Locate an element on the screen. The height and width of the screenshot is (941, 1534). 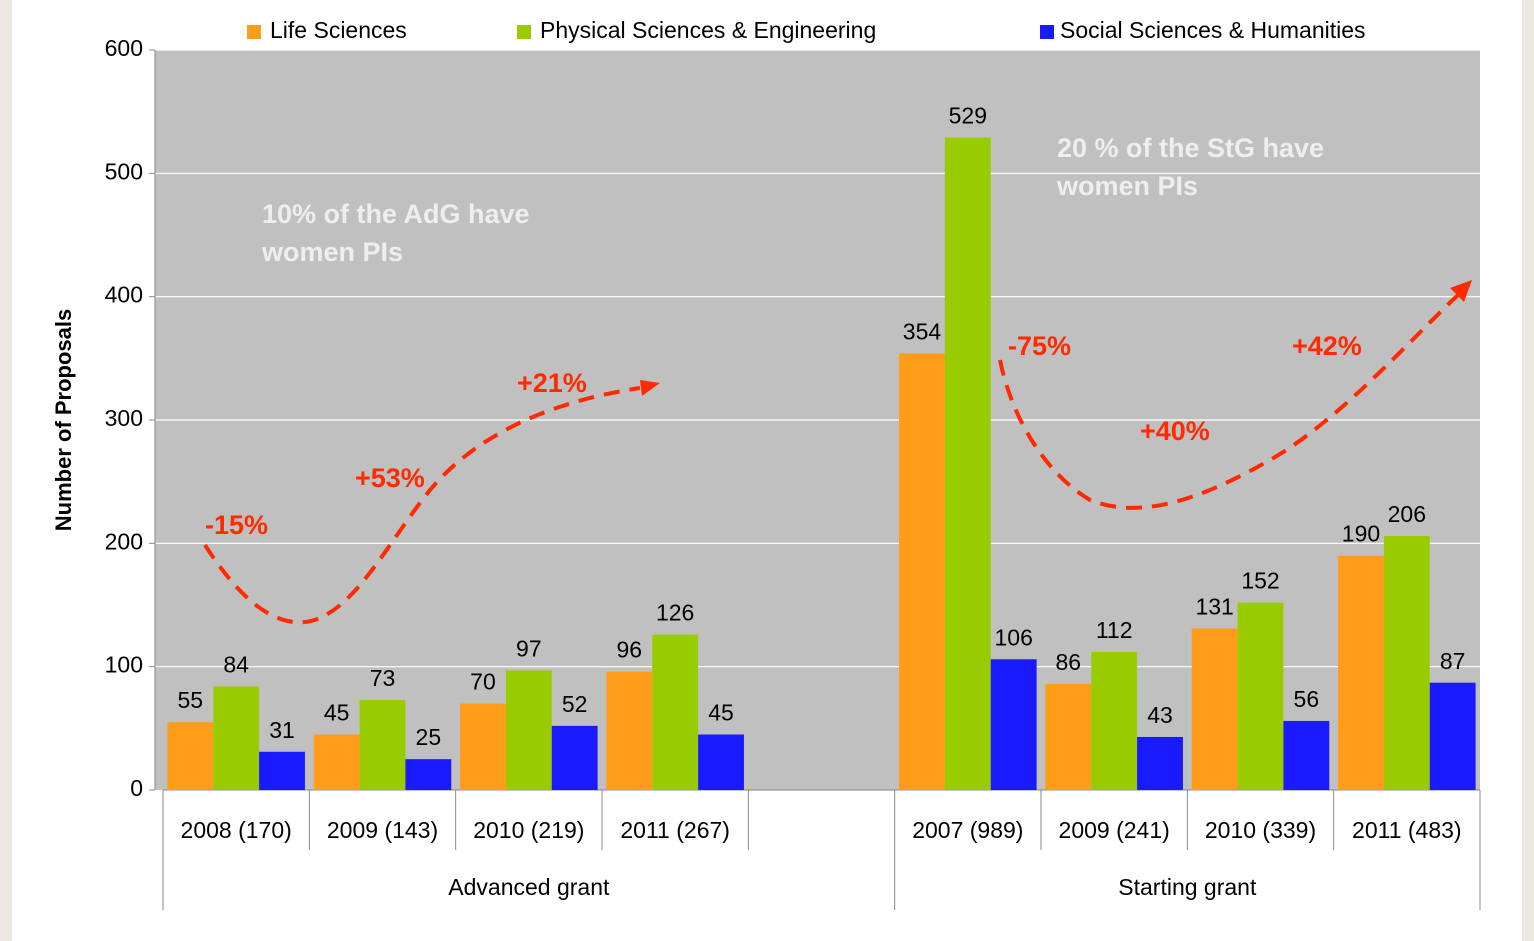
x-tick-label: 2008 (170) is located at coordinates (236, 830).